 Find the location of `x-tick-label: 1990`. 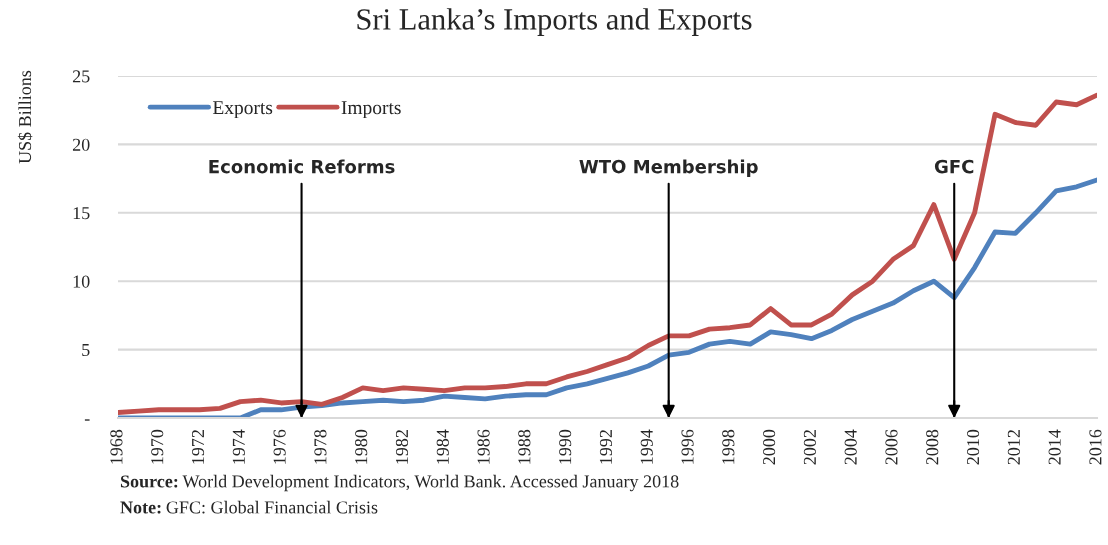

x-tick-label: 1990 is located at coordinates (565, 446).